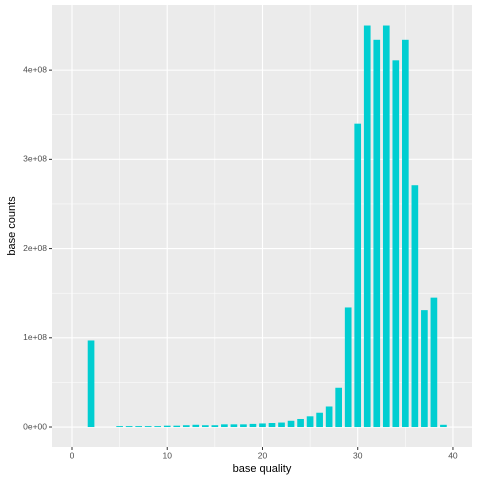 This screenshot has height=480, width=480. Describe the element at coordinates (263, 455) in the screenshot. I see `x-tick-label: 20` at that location.